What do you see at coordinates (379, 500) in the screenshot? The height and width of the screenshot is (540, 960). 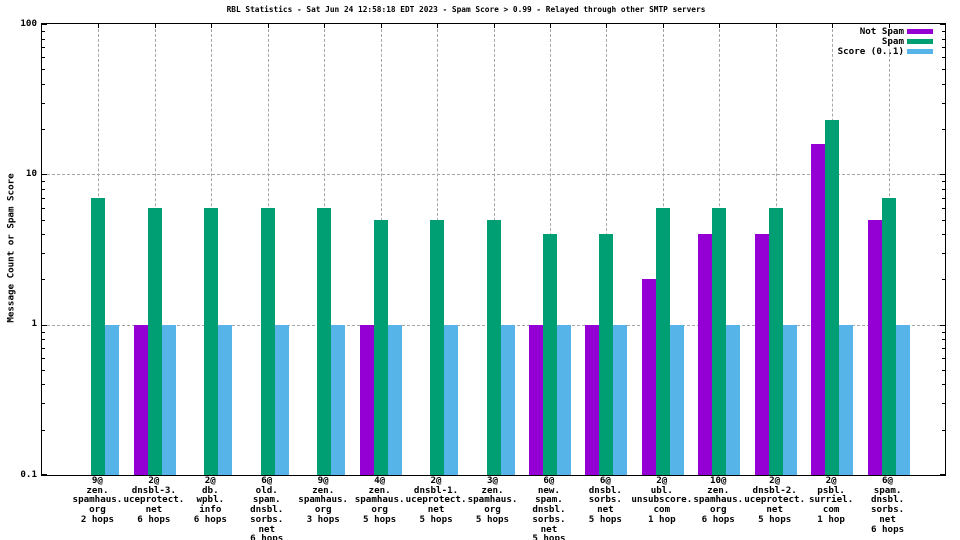 I see `x-category-label: 4@ zen. spamhaus. org 5 hops` at bounding box center [379, 500].